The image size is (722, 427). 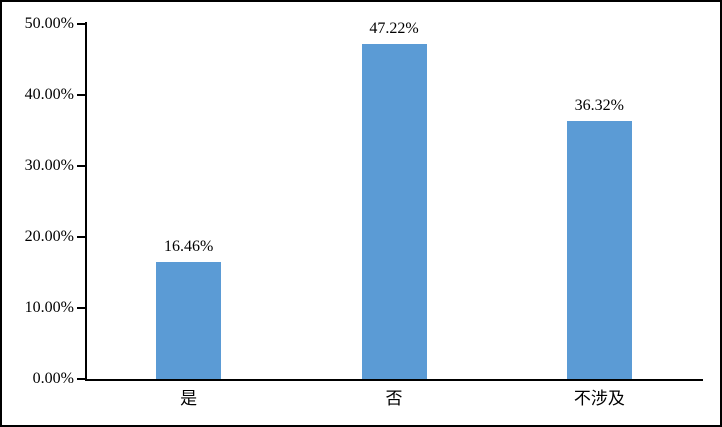 I want to click on y-axis-line, so click(x=86, y=201).